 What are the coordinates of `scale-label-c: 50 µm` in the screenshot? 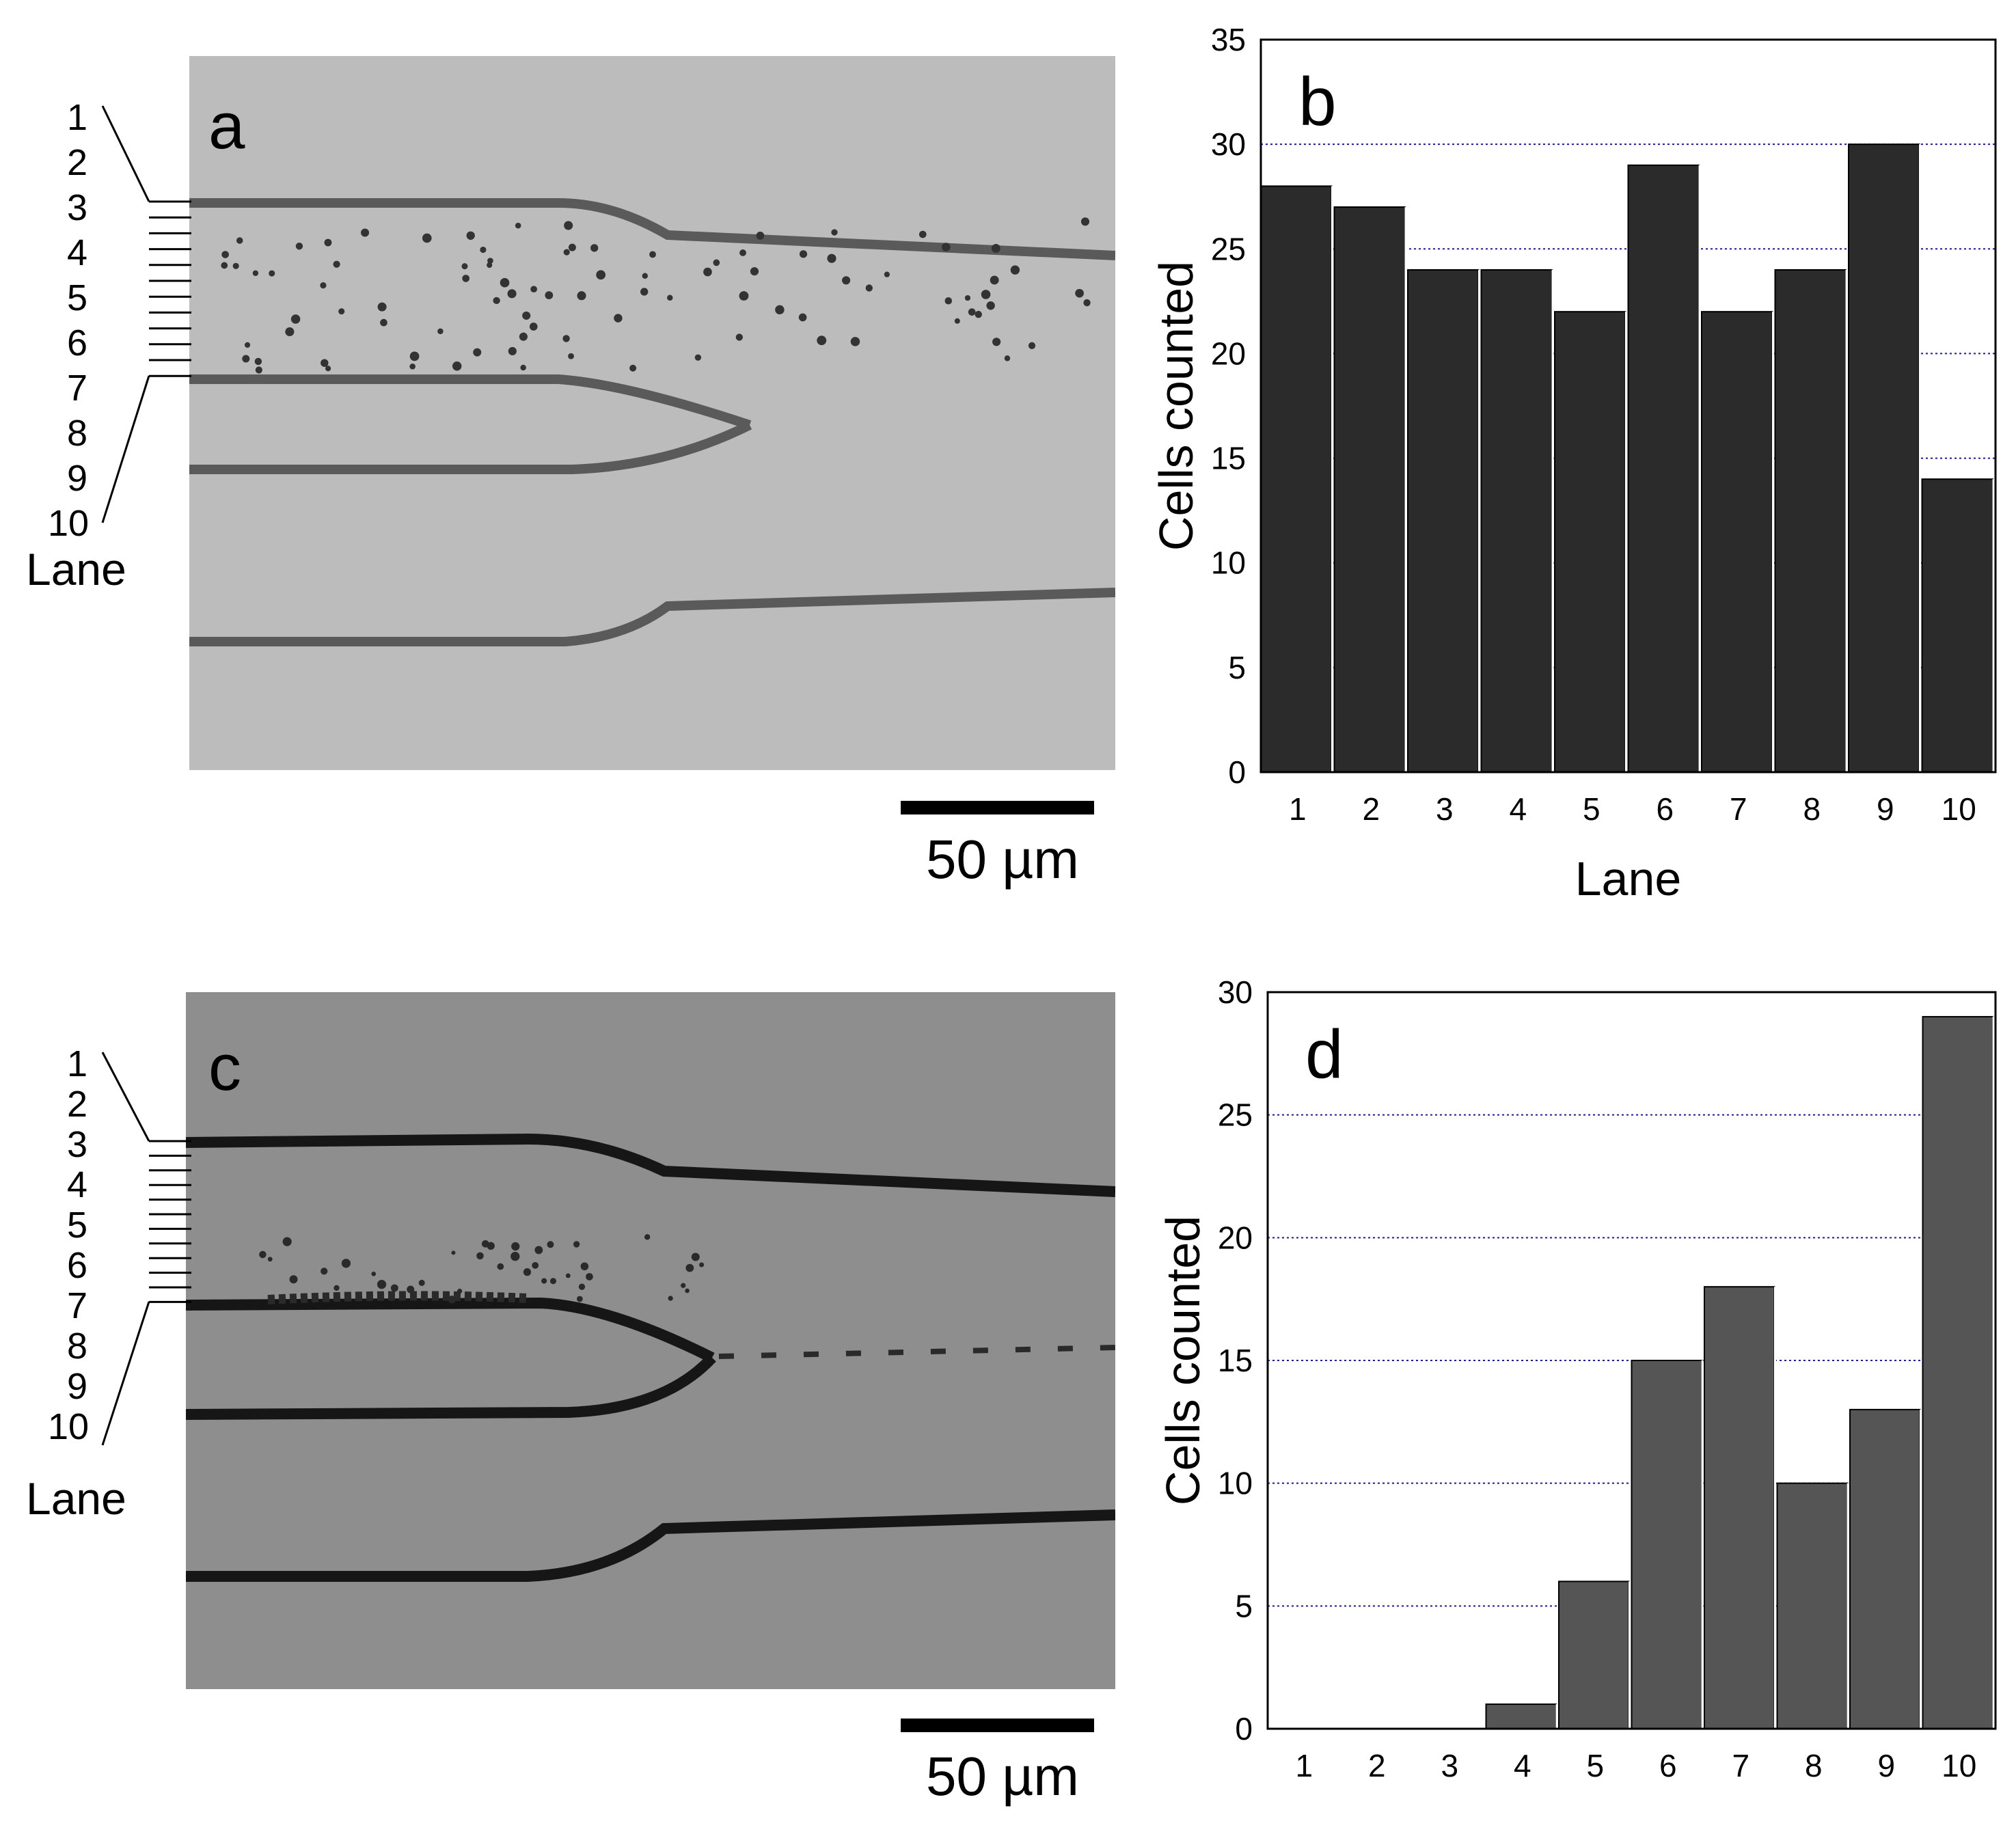 It's located at (1002, 1776).